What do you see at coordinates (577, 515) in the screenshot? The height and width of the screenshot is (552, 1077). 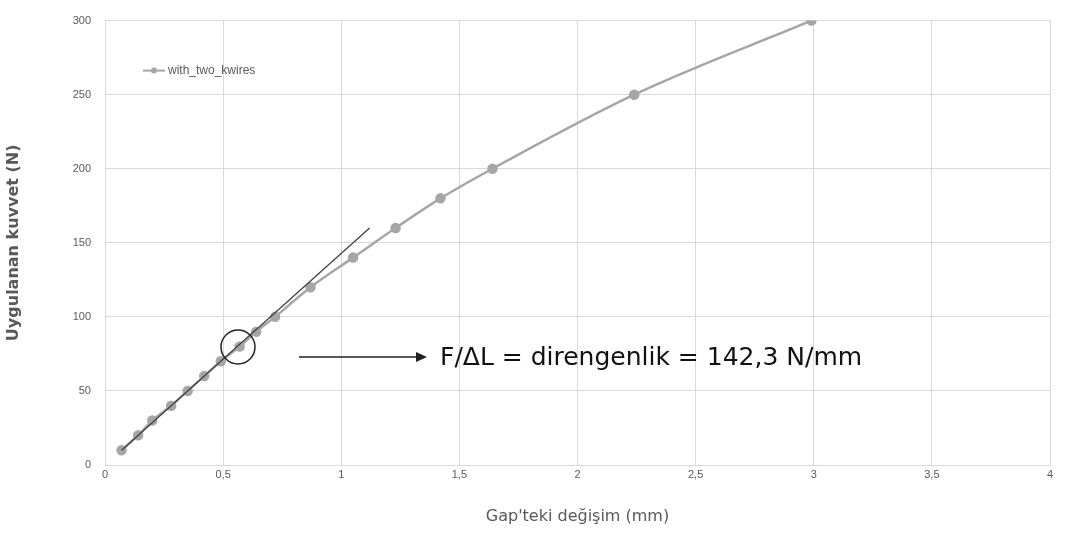 I see `x-axis-title: Gap'teki değişim (mm)` at bounding box center [577, 515].